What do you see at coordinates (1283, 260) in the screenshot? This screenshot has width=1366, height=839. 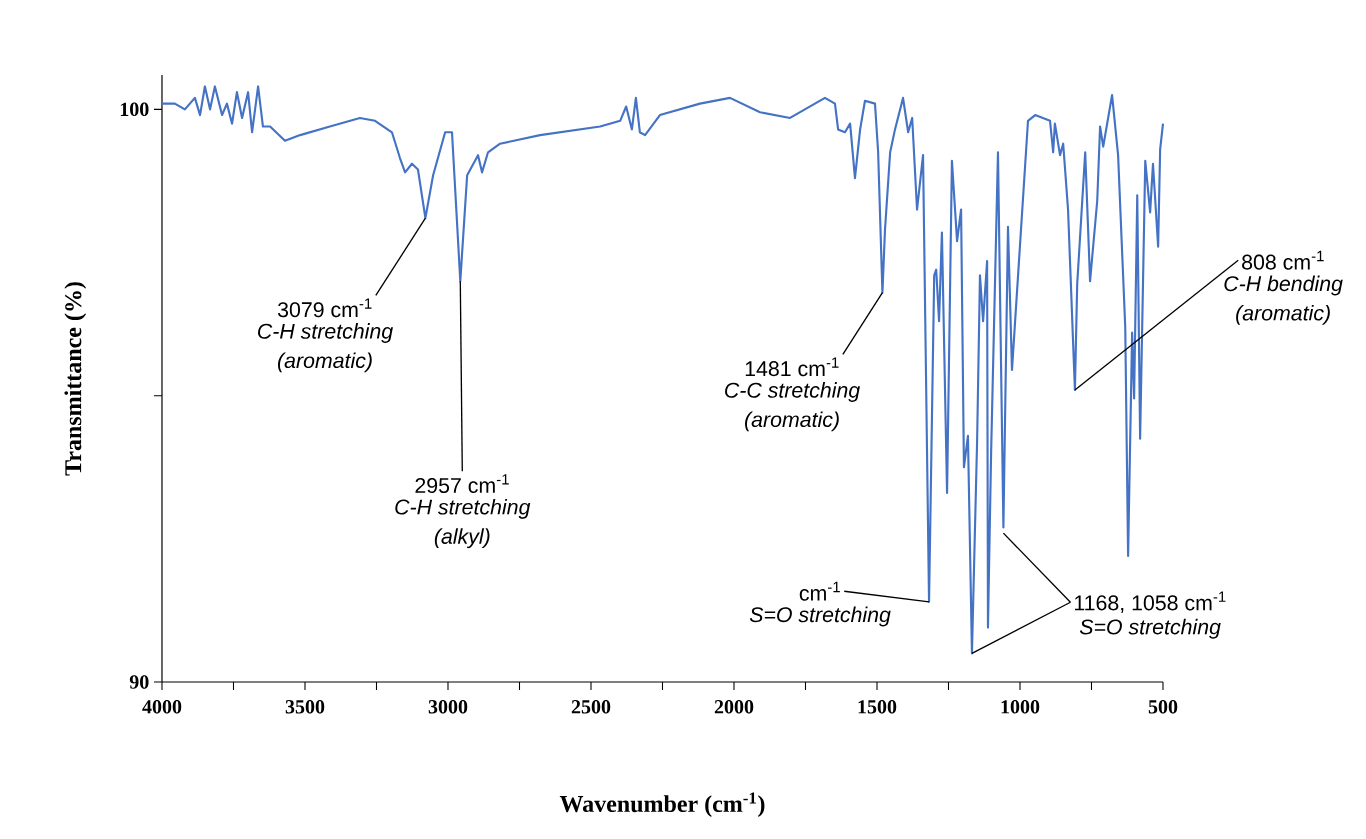 I see `annotation: 808 cm$^{-1}$` at bounding box center [1283, 260].